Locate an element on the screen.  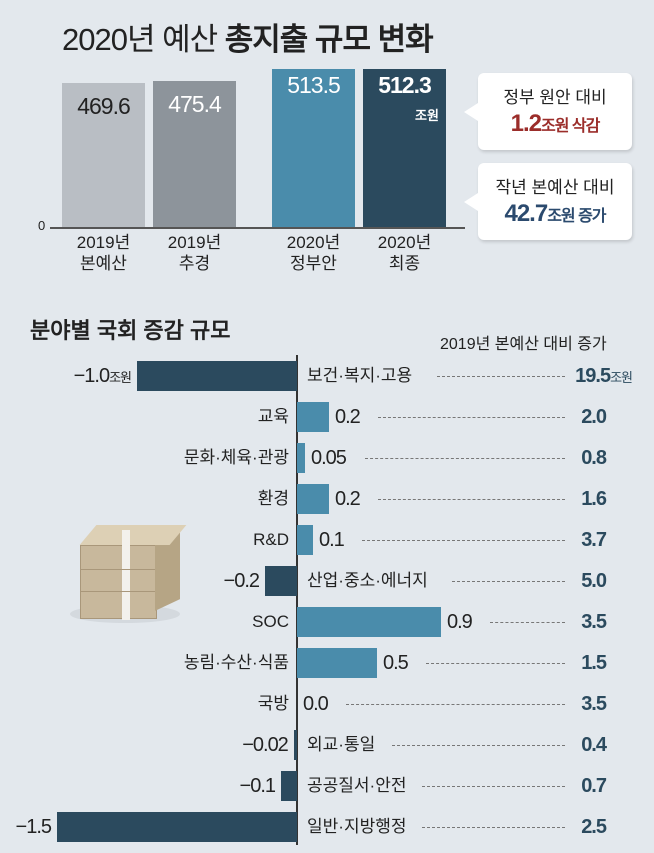
value-label: −1.5 is located at coordinates (33, 827).